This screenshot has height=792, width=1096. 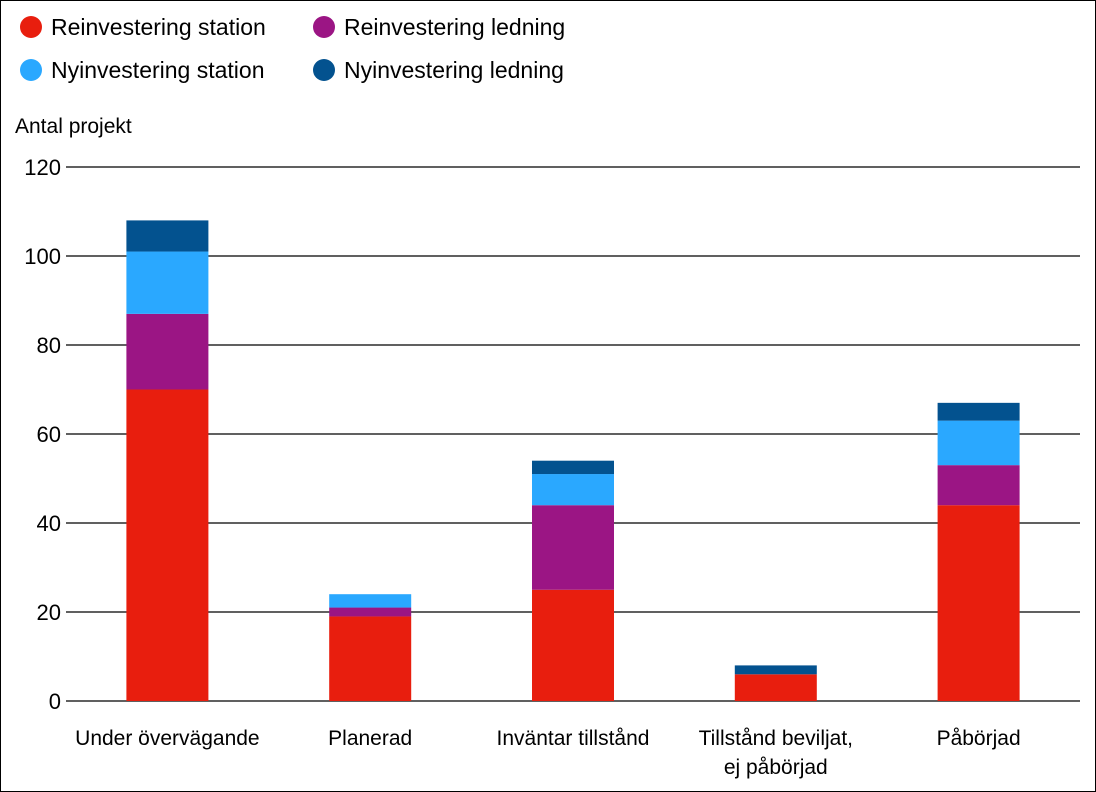 What do you see at coordinates (167, 236) in the screenshot?
I see `bar-under-overvagande-nyinvestering-ledning` at bounding box center [167, 236].